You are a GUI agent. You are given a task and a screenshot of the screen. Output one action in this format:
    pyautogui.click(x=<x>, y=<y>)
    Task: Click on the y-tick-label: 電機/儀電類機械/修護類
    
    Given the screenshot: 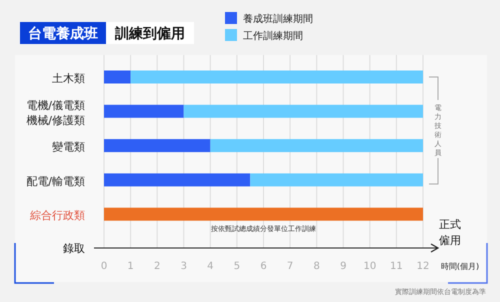 What is the action you would take?
    pyautogui.click(x=55, y=112)
    